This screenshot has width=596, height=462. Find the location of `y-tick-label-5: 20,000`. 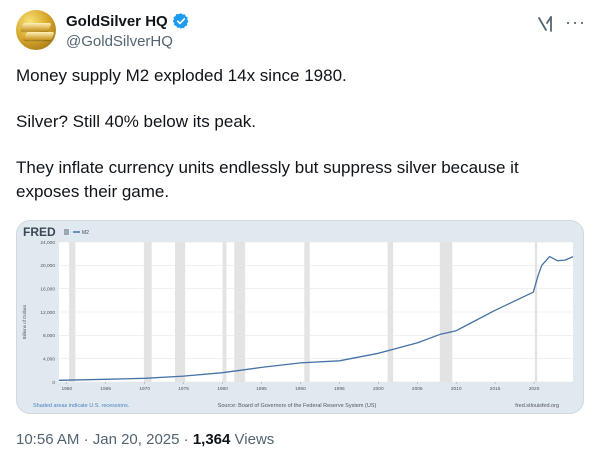

y-tick-label-5: 20,000 is located at coordinates (47, 266).